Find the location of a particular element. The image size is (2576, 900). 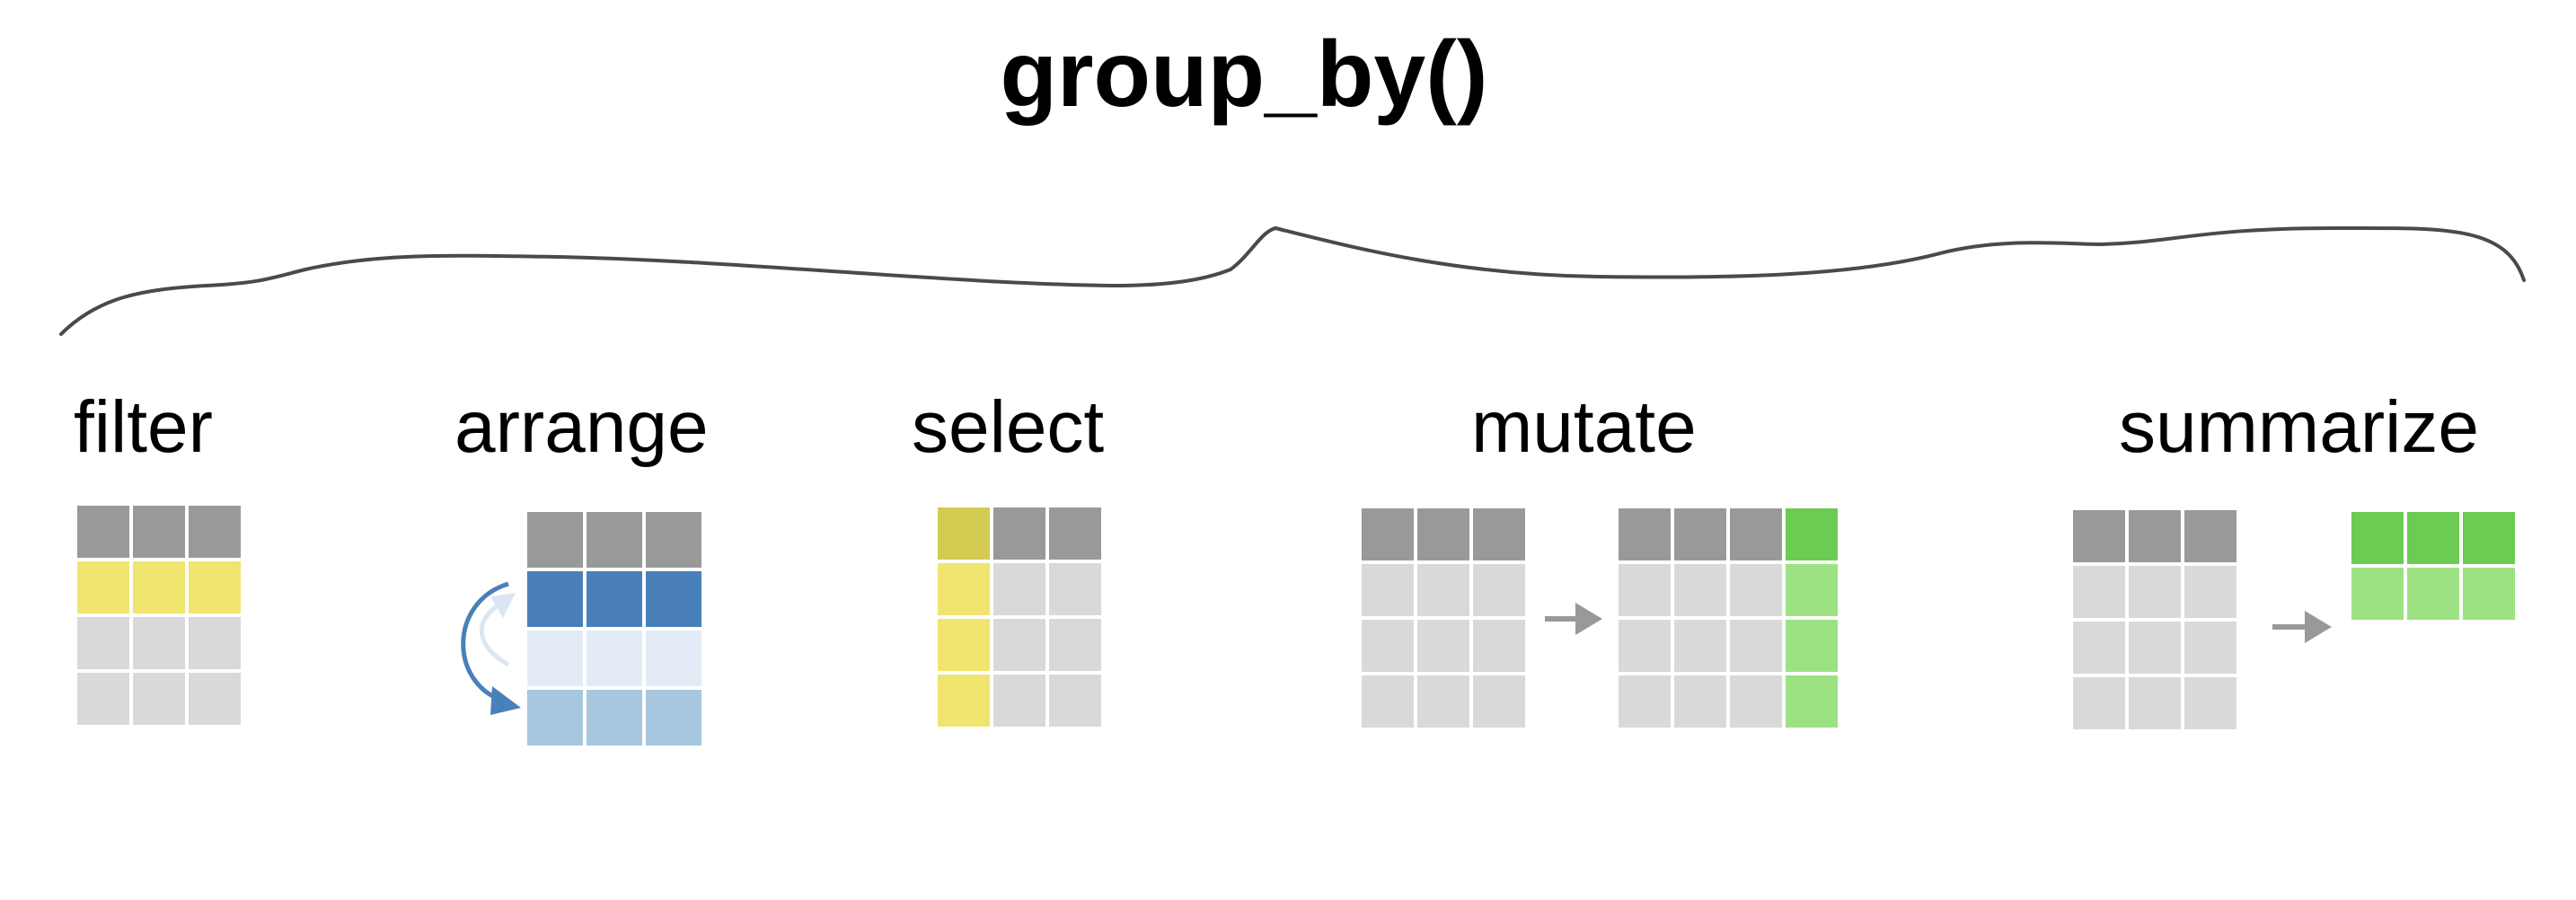

diagram-title: group_by() is located at coordinates (1243, 74).